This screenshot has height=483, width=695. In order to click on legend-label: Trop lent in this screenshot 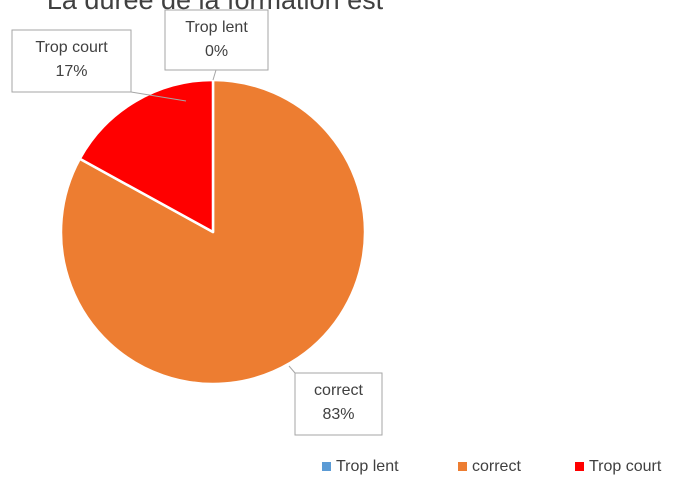, I will do `click(367, 466)`.